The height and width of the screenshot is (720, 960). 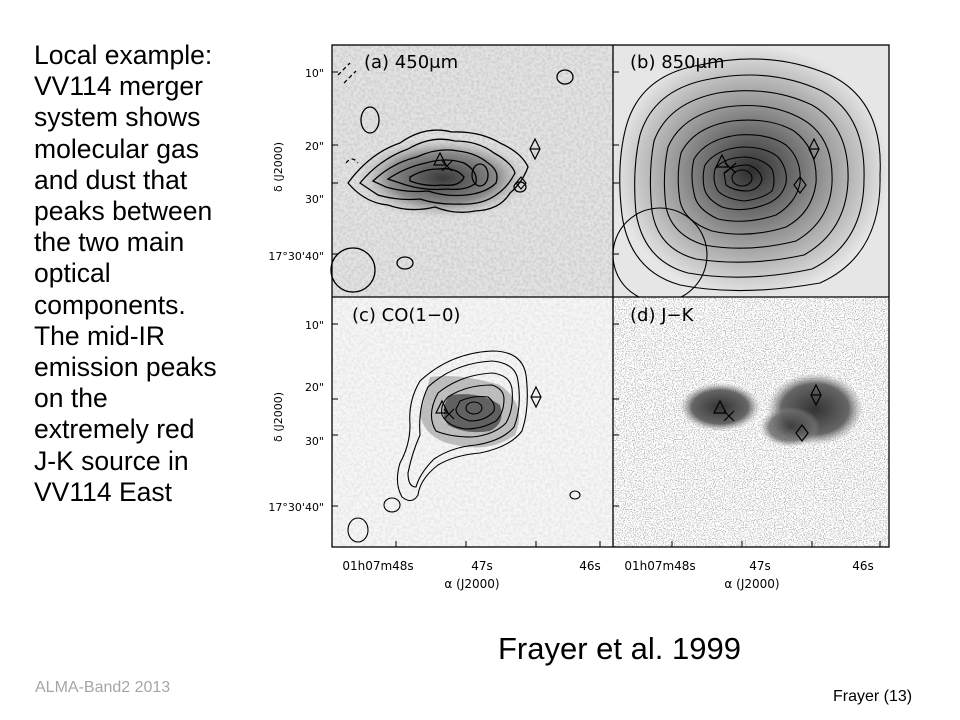 What do you see at coordinates (123, 211) in the screenshot?
I see `body-line: peaks between` at bounding box center [123, 211].